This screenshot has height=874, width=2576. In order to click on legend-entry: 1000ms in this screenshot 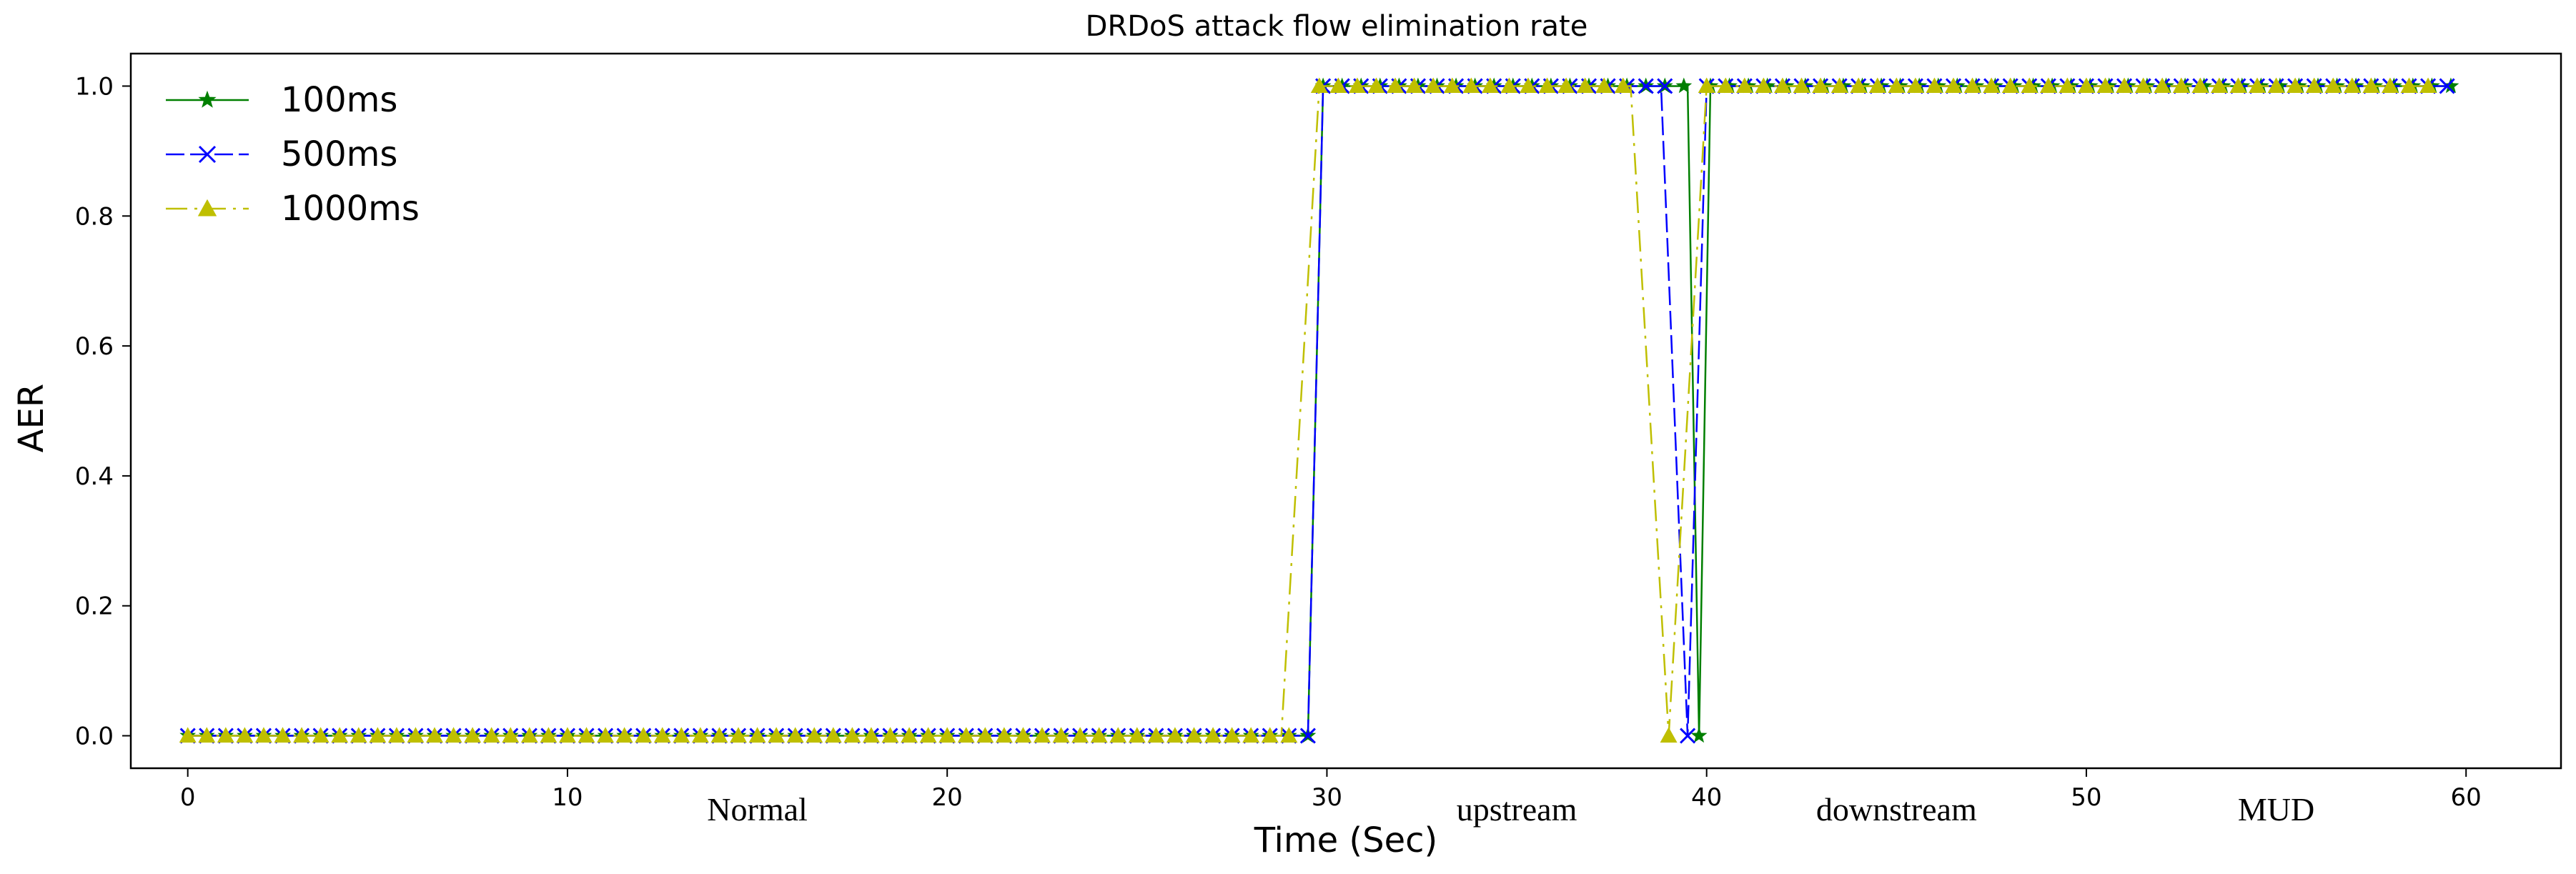, I will do `click(293, 209)`.